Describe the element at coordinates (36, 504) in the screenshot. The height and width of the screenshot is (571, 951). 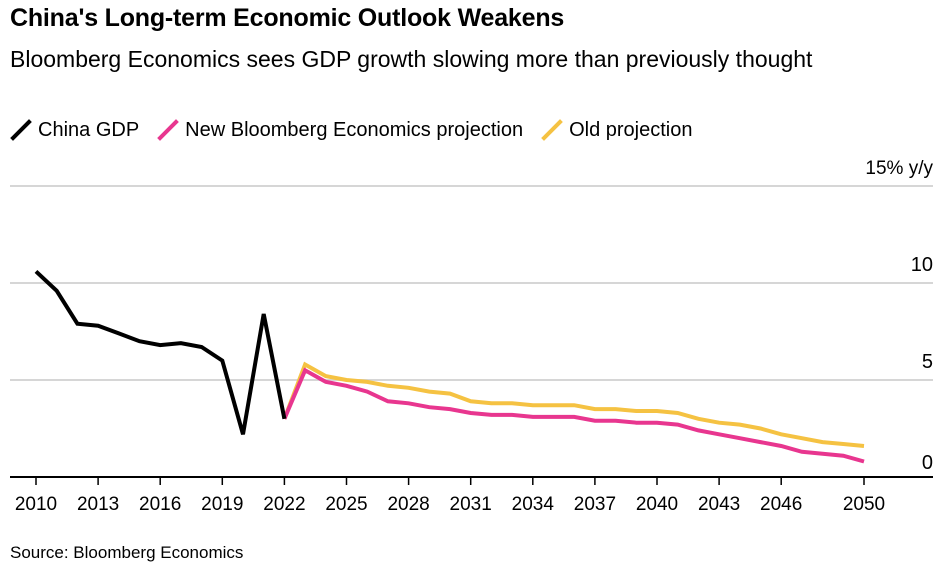
I see `x-tick-label-2010: 2010` at that location.